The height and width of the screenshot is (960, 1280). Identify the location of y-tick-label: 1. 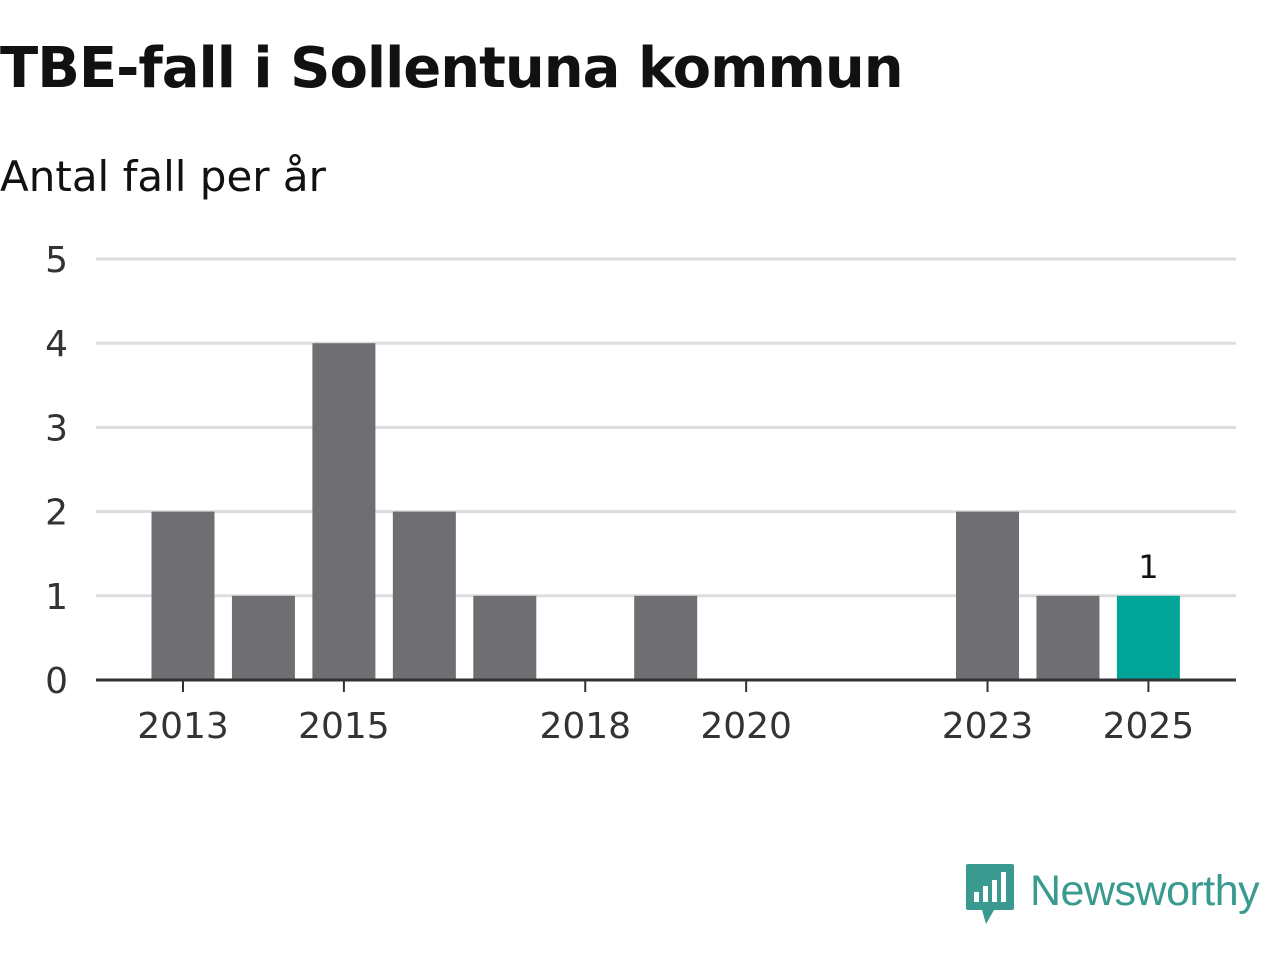
(56, 597).